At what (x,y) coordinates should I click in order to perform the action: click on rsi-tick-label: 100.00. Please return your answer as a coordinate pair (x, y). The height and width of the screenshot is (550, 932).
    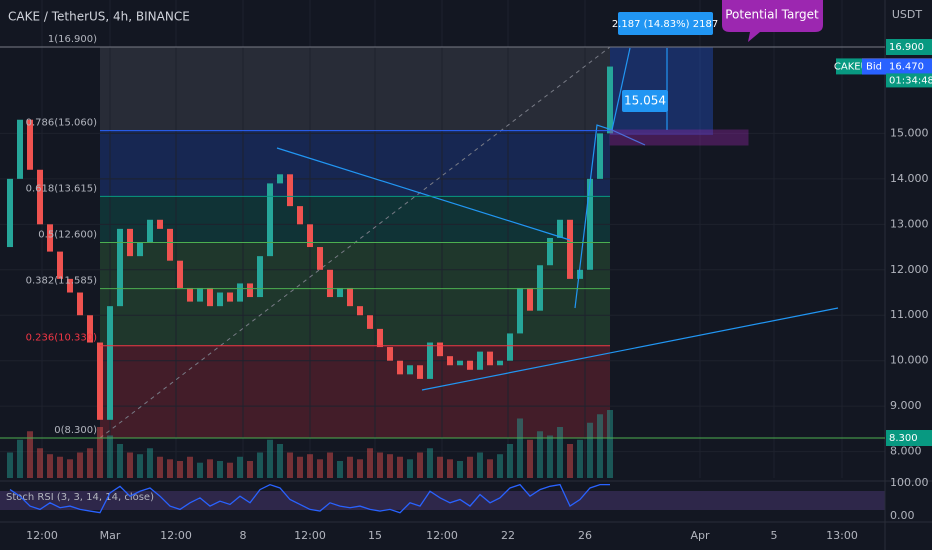
    Looking at the image, I should click on (909, 482).